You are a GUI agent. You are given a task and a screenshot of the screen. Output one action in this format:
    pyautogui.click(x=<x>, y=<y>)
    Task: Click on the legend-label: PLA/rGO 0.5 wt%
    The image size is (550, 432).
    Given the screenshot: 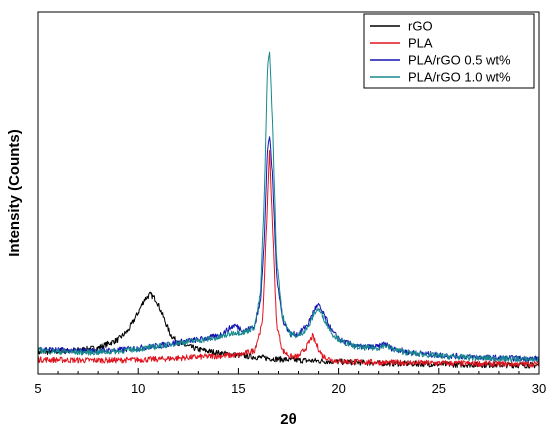 What is the action you would take?
    pyautogui.click(x=459, y=60)
    